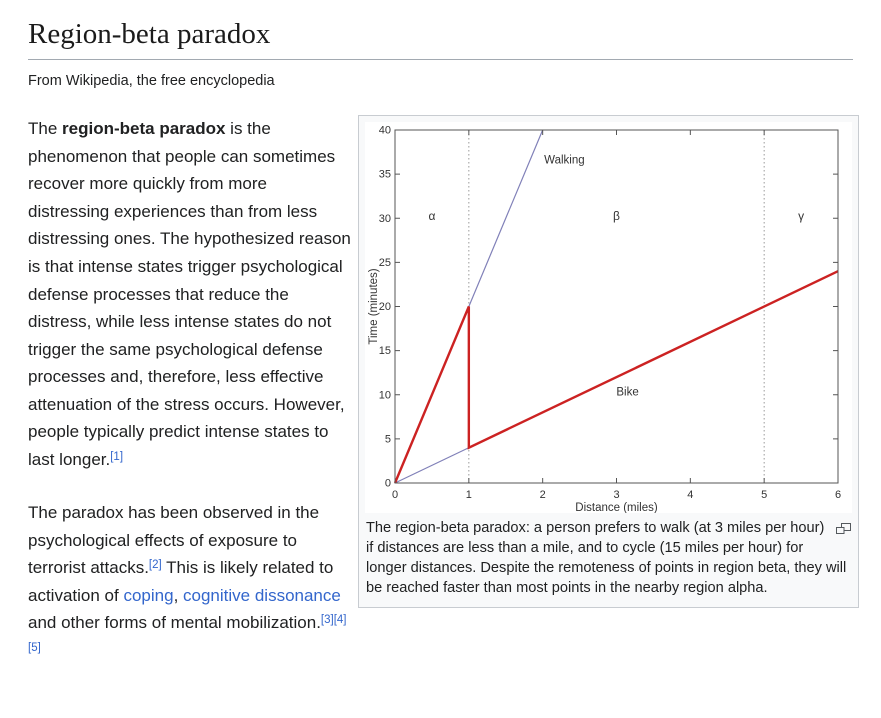 The image size is (881, 718). I want to click on svg-text: 6, so click(838, 495).